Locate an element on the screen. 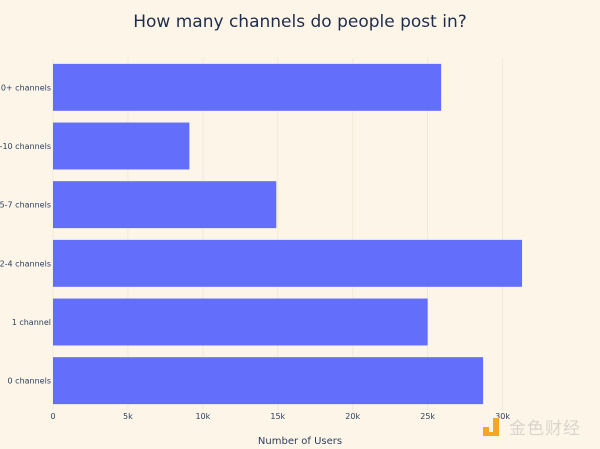 This screenshot has width=600, height=449. watermark: 金色财经 is located at coordinates (532, 426).